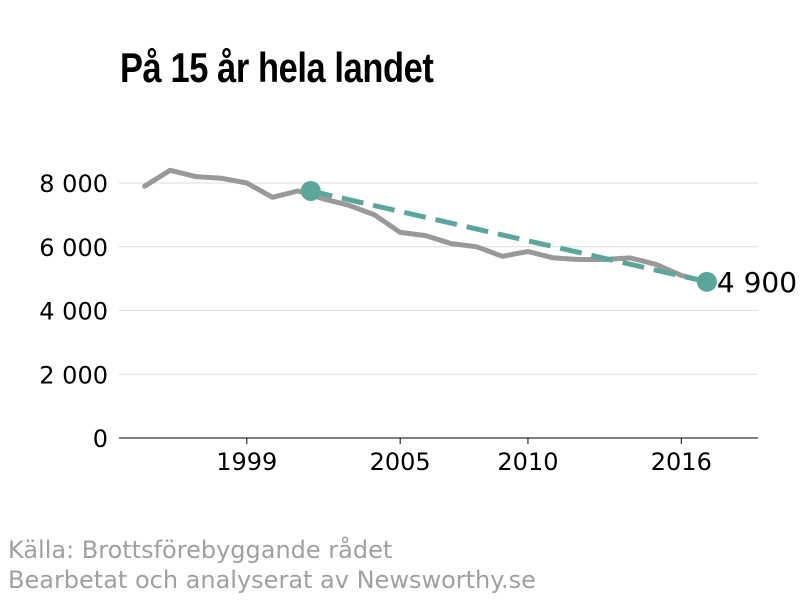 This screenshot has height=600, width=800. I want to click on source-text: Källa: Brottsförebyggande rådet, so click(200, 550).